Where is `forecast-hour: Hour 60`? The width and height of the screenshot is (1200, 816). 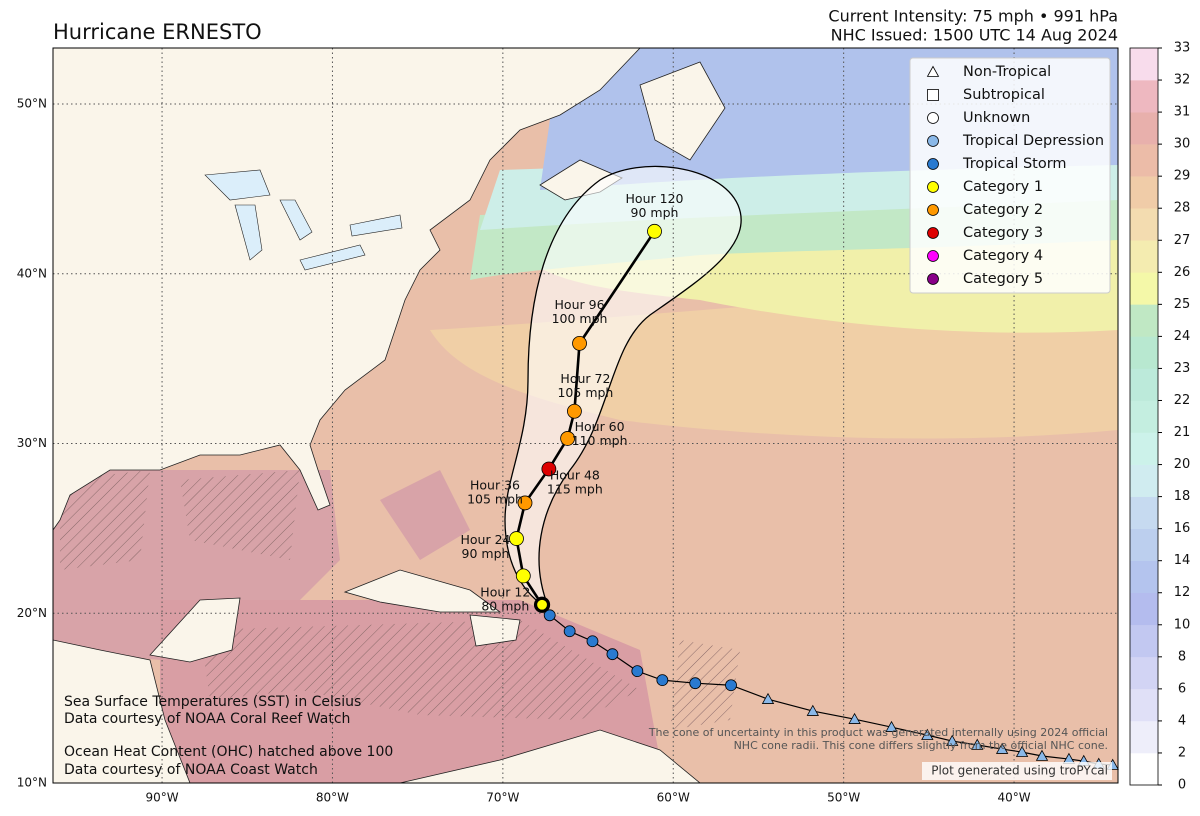 forecast-hour: Hour 60 is located at coordinates (600, 426).